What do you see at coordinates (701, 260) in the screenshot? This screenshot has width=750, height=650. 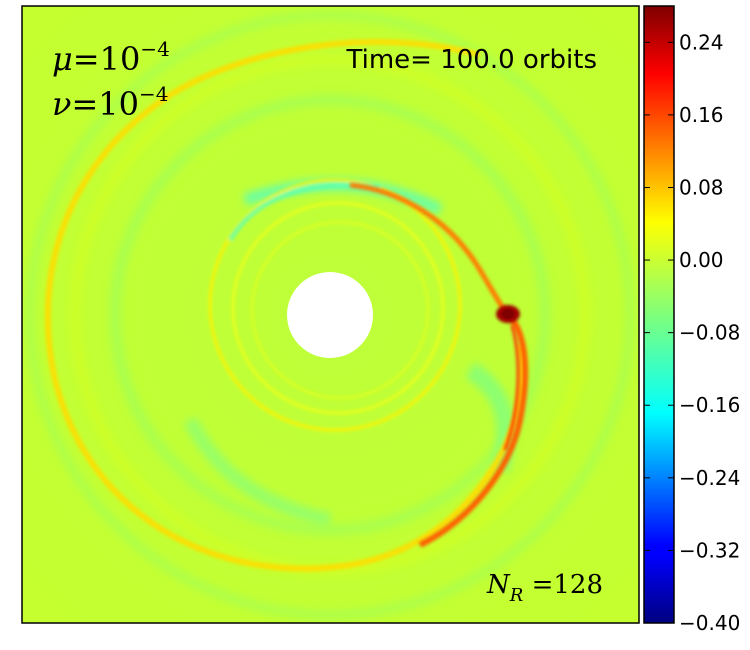 I see `colorbar-tick-label: 0.00` at bounding box center [701, 260].